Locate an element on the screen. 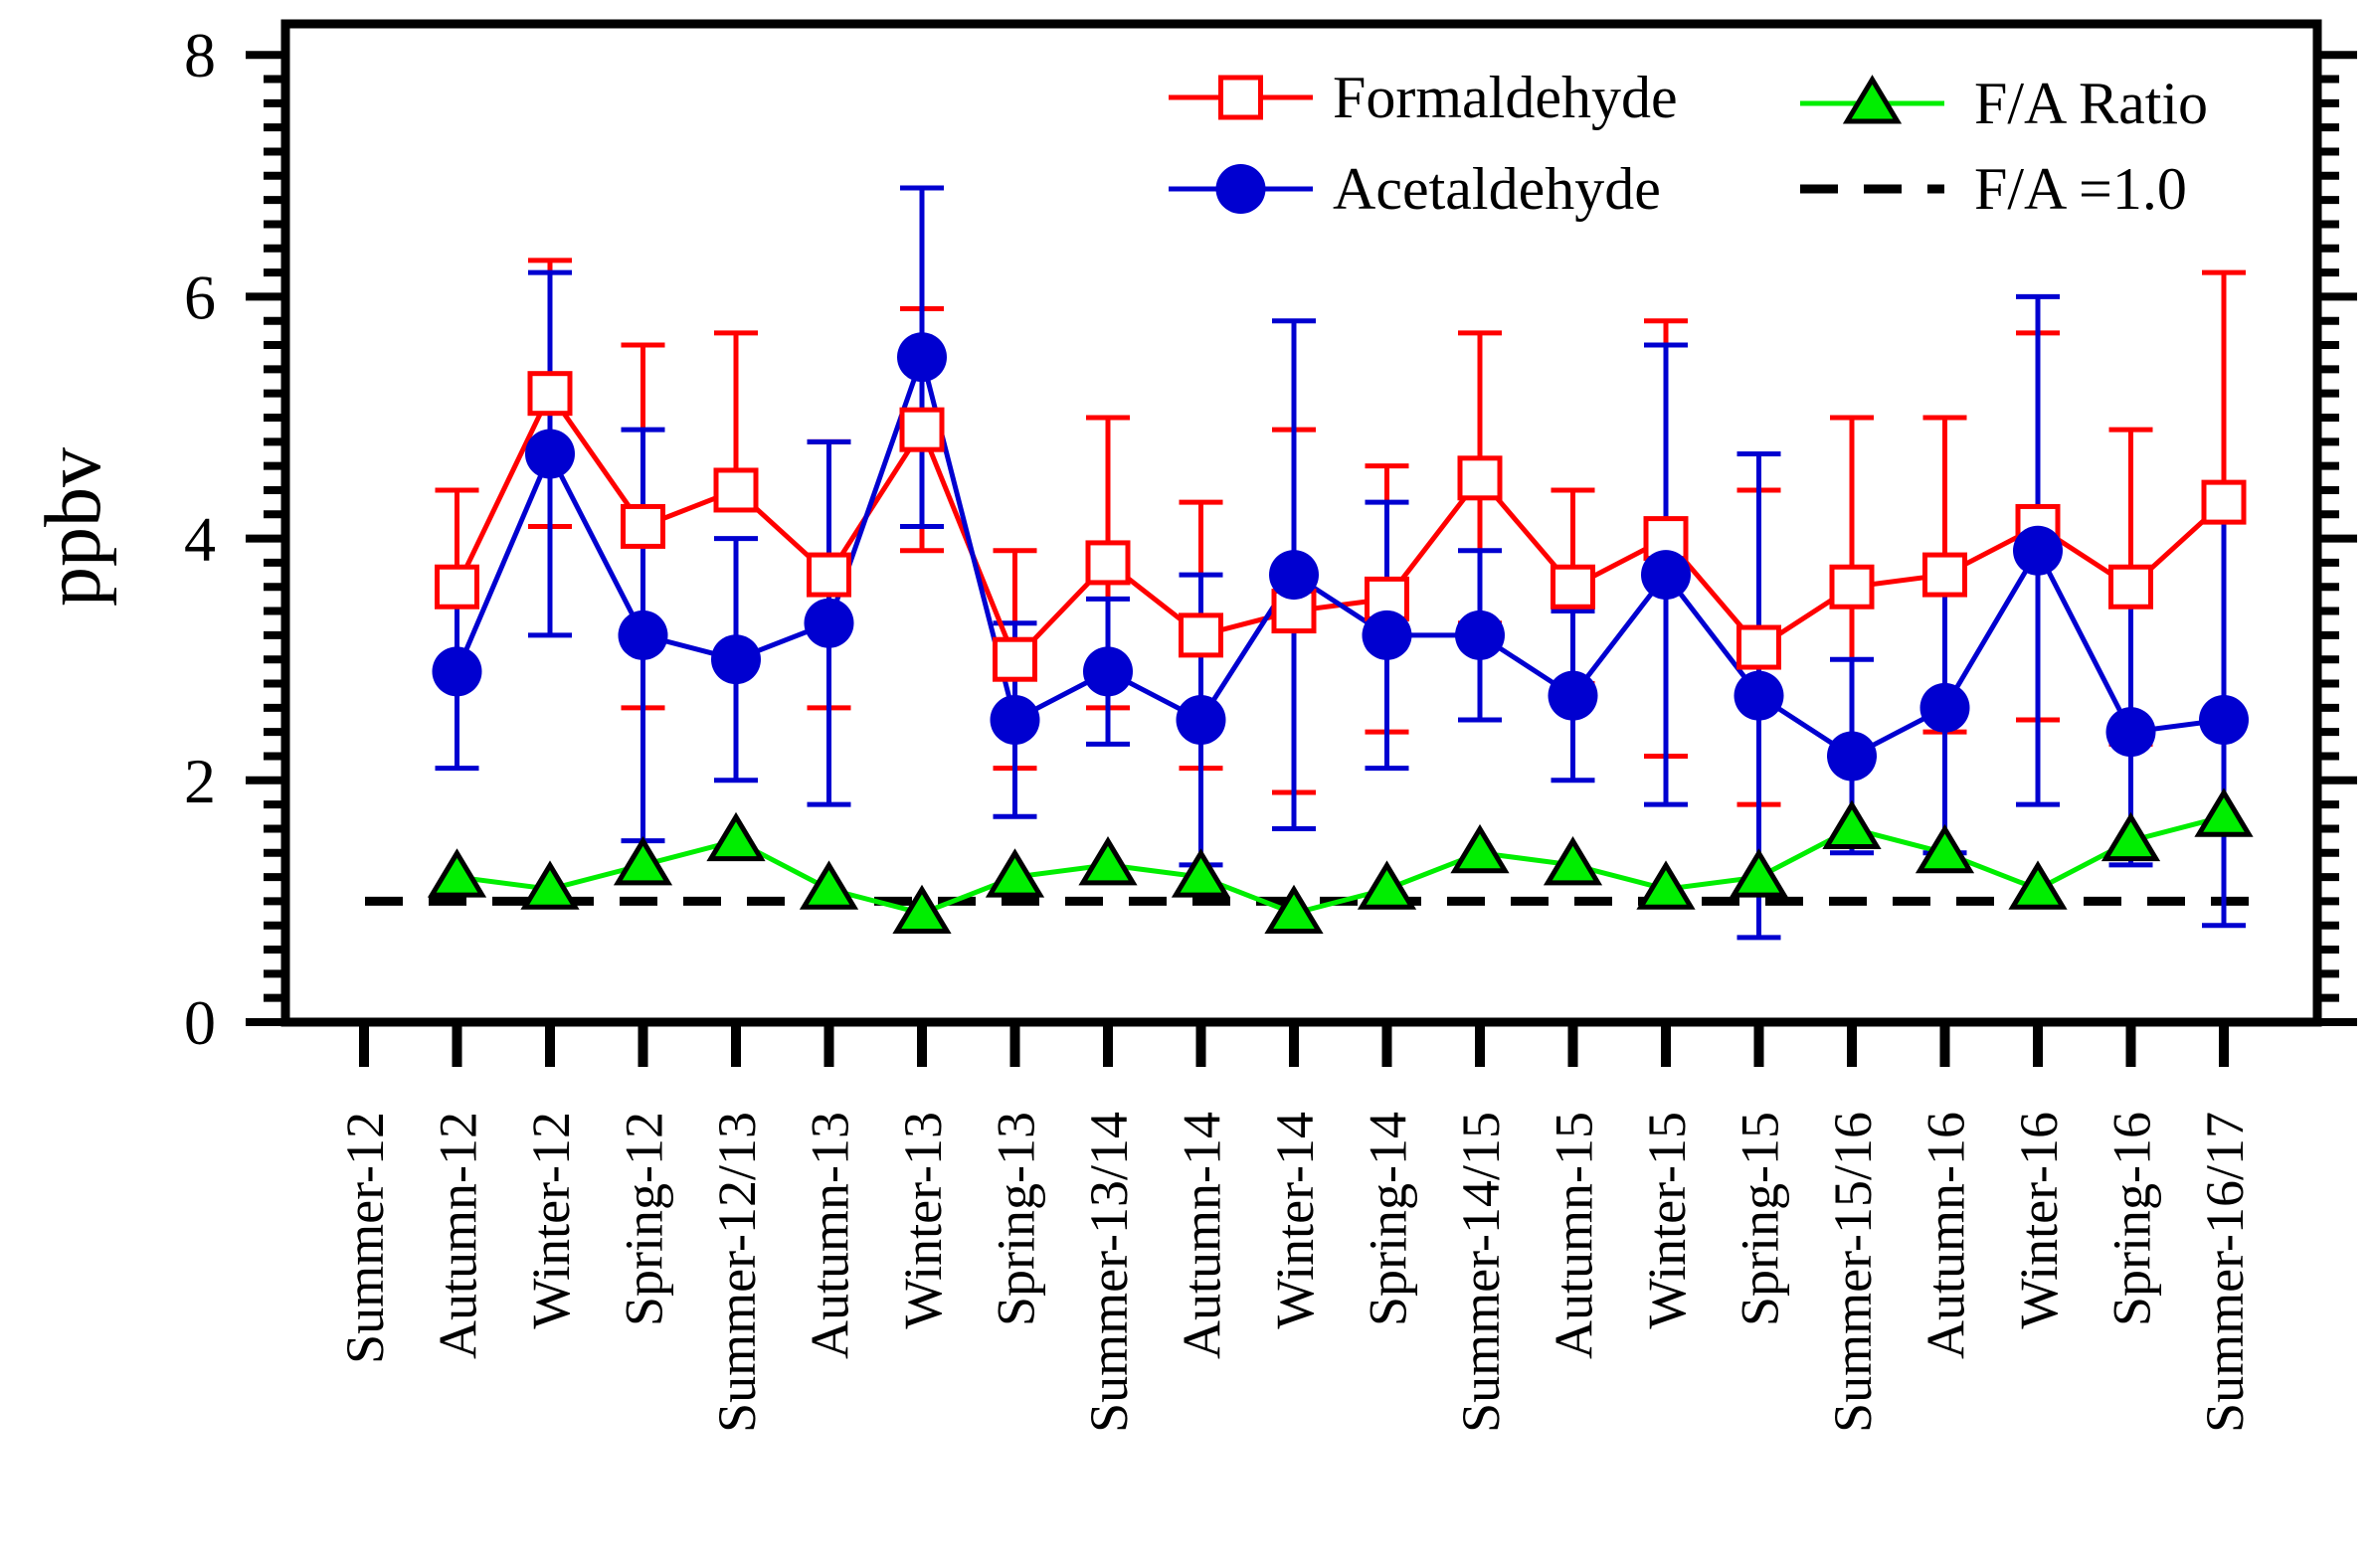  legend-label: F/A Ratio is located at coordinates (2091, 103).